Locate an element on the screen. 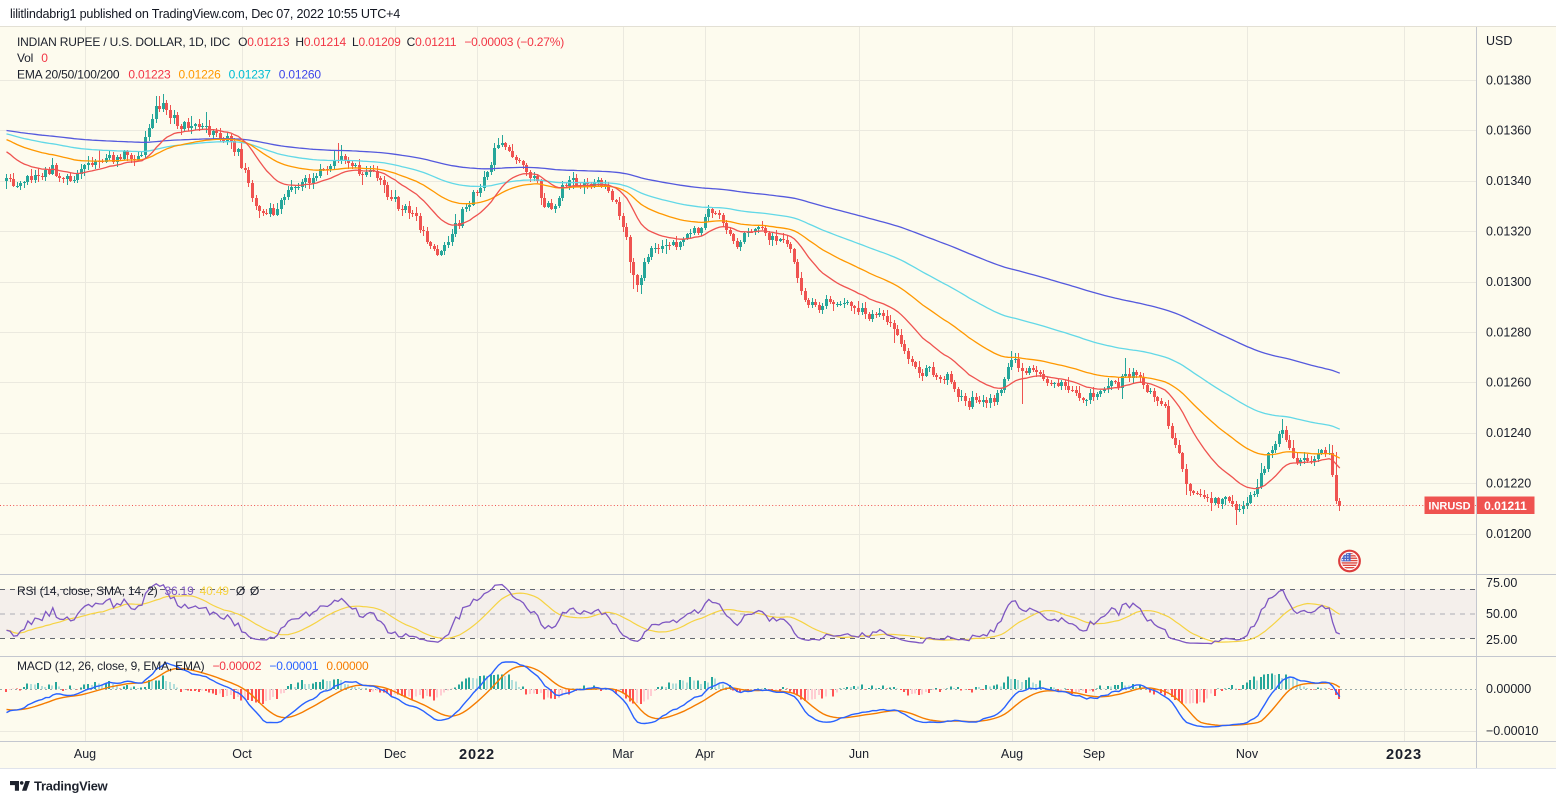  svg-text: 0.01260 is located at coordinates (1508, 383).